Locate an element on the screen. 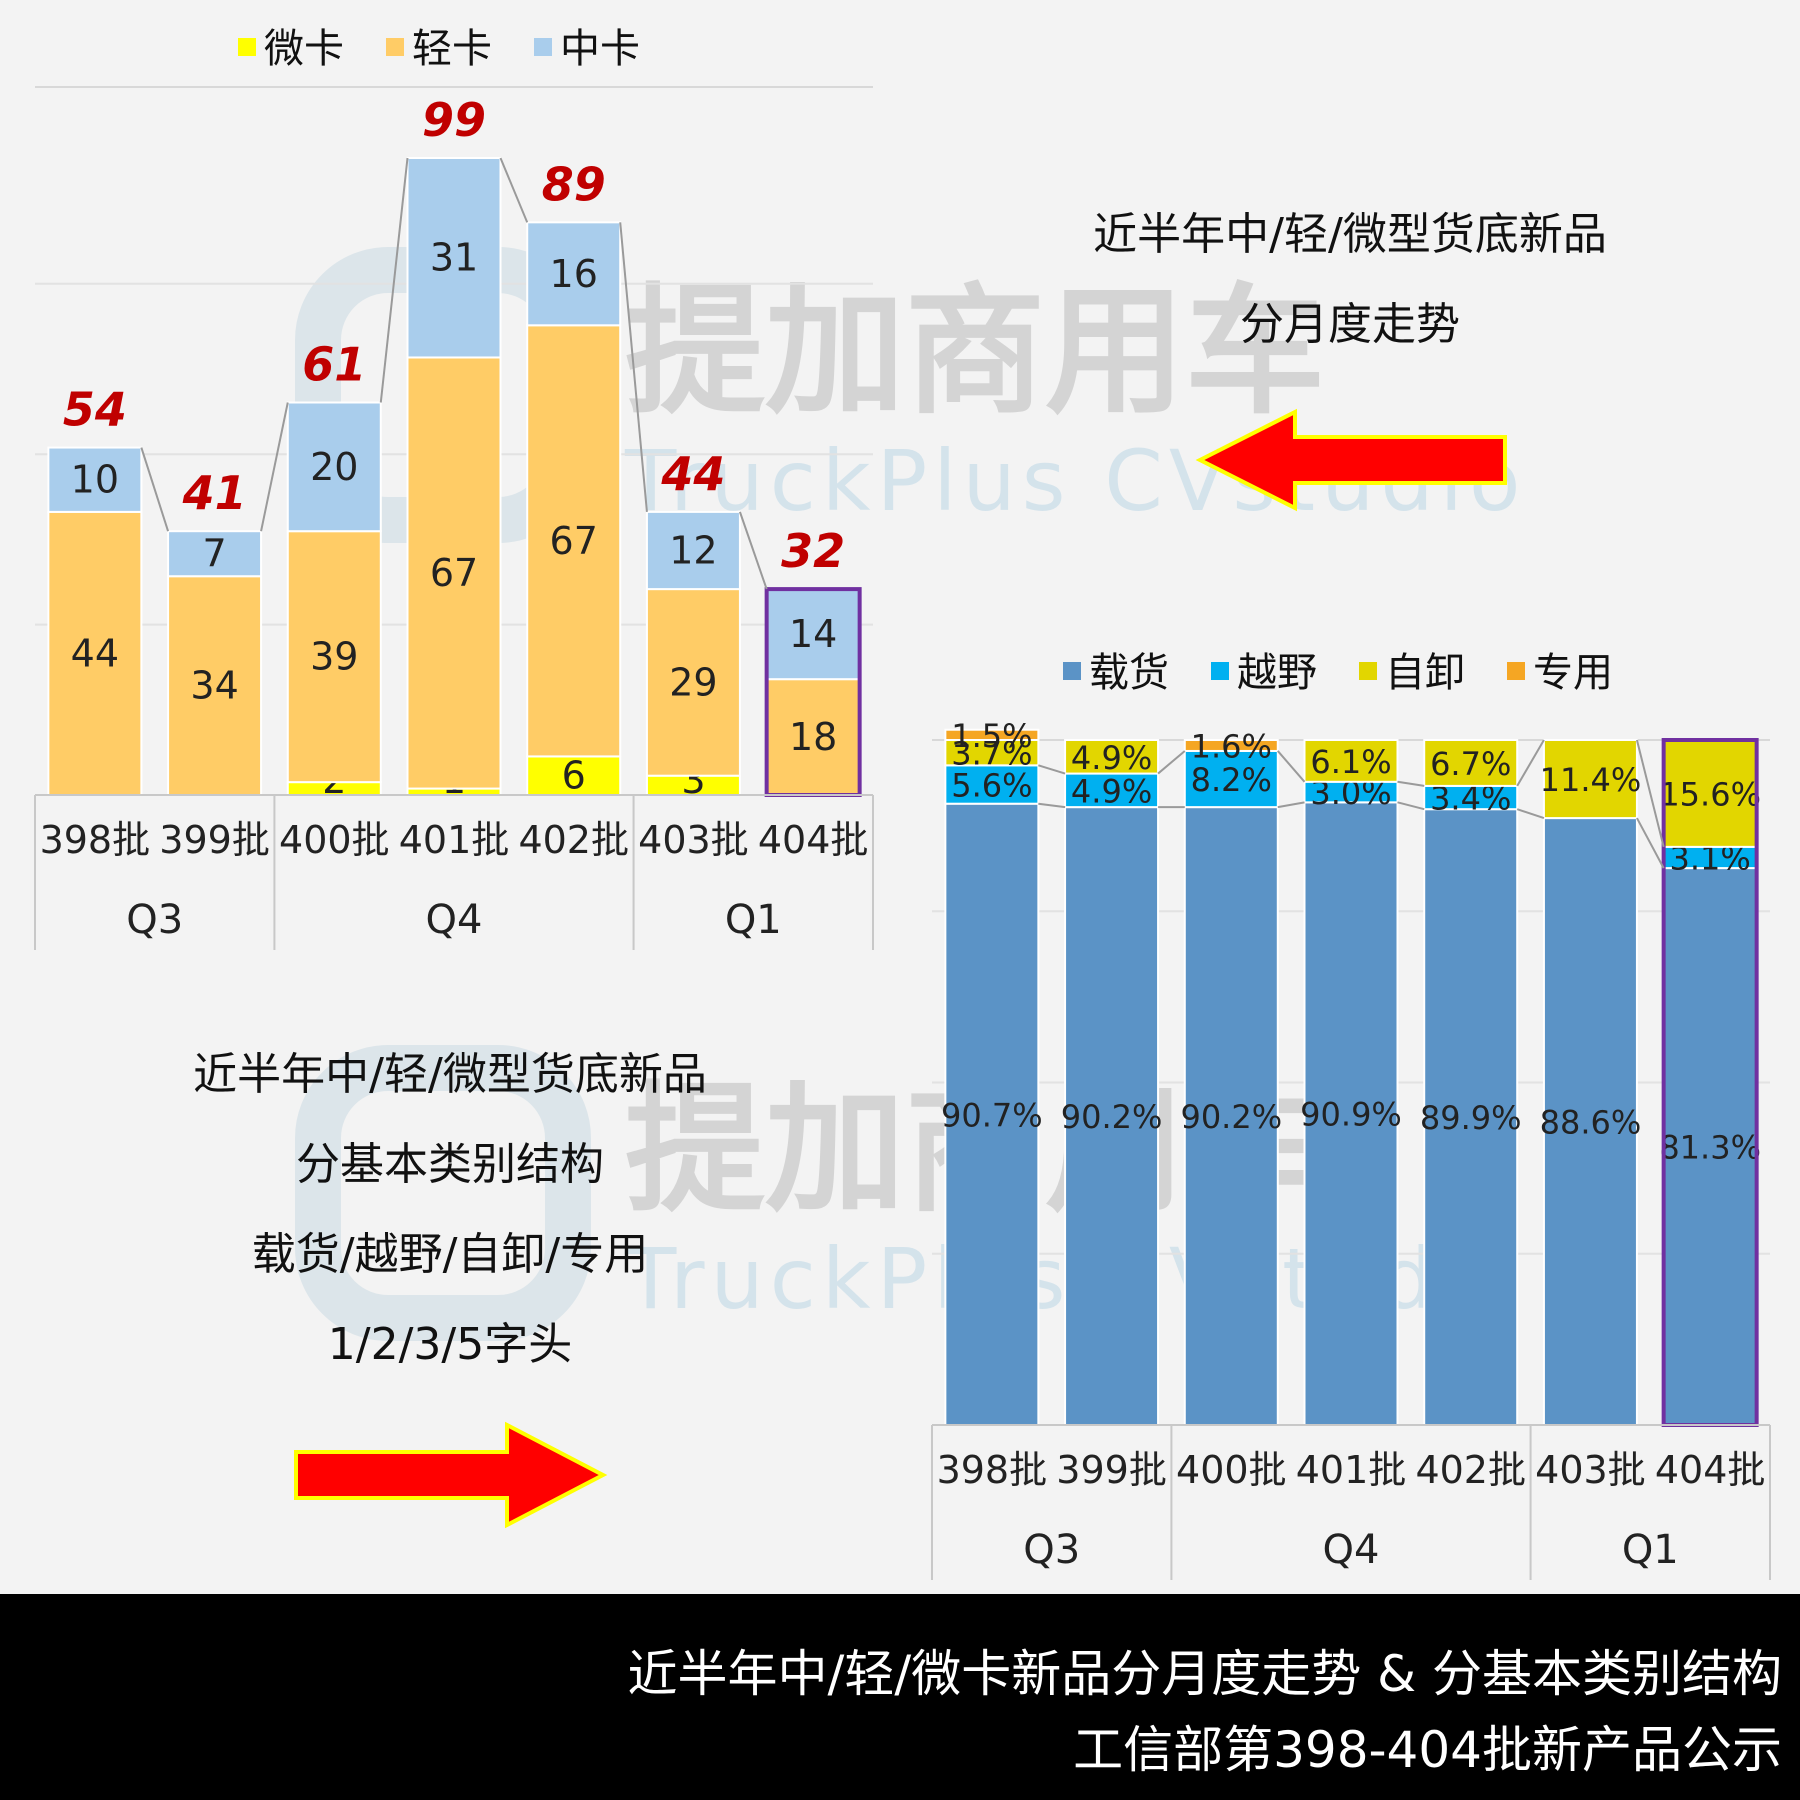 The height and width of the screenshot is (1800, 1800). bar-value-label: 67 is located at coordinates (574, 541).